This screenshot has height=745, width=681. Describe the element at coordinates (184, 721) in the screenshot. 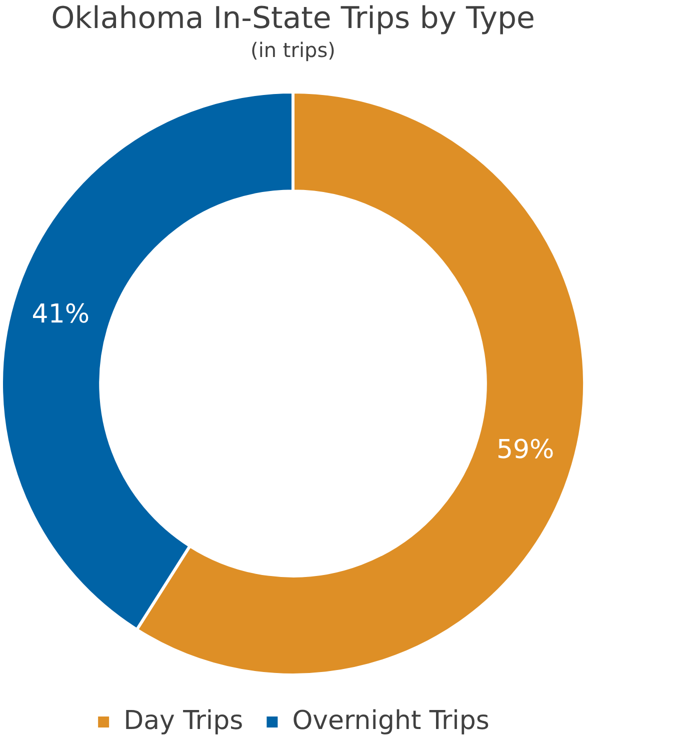

I see `legend-label: Day Trips` at that location.